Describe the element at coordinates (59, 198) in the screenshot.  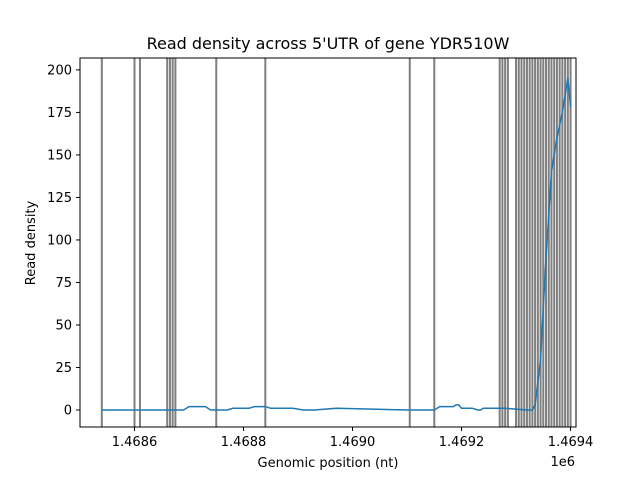
I see `y-tick-label: 125` at that location.